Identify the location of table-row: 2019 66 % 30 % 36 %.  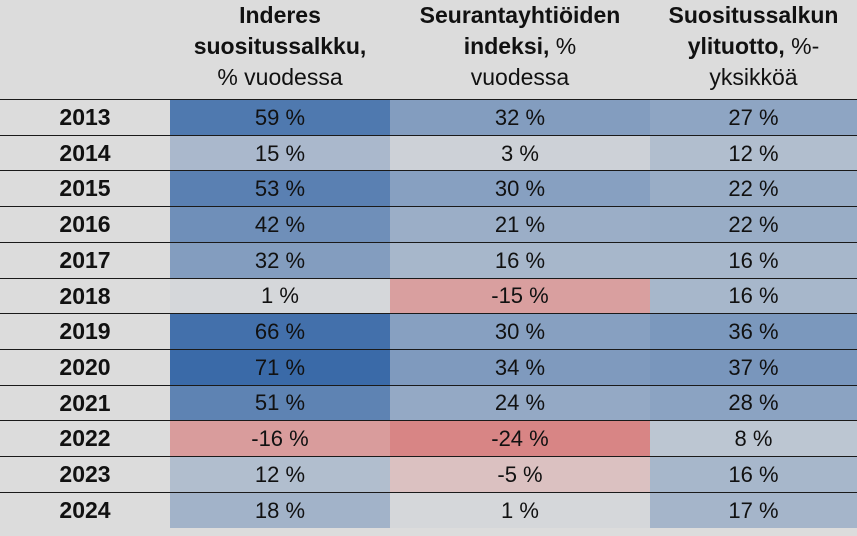
(428, 331).